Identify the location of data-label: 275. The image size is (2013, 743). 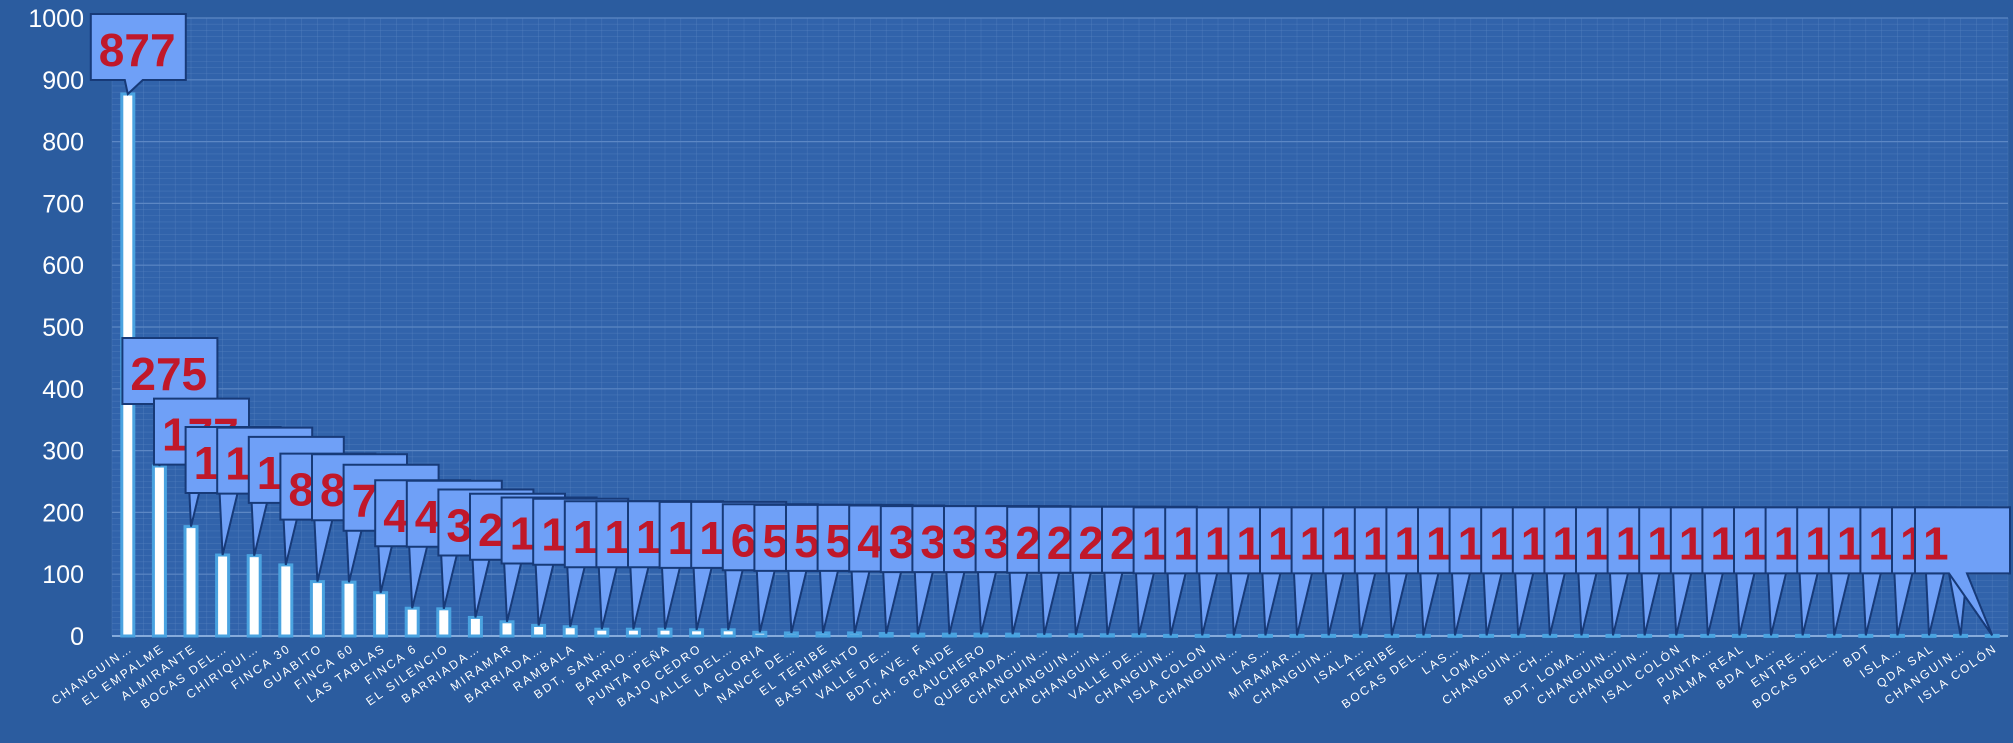
(168, 374).